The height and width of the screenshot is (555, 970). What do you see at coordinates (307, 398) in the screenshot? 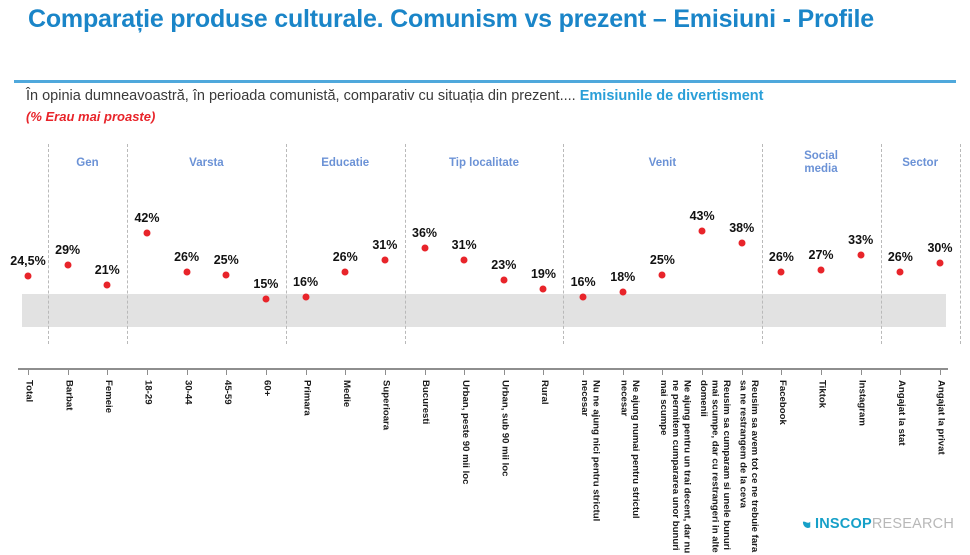
I see `x-axis-category-label: Primara` at bounding box center [307, 398].